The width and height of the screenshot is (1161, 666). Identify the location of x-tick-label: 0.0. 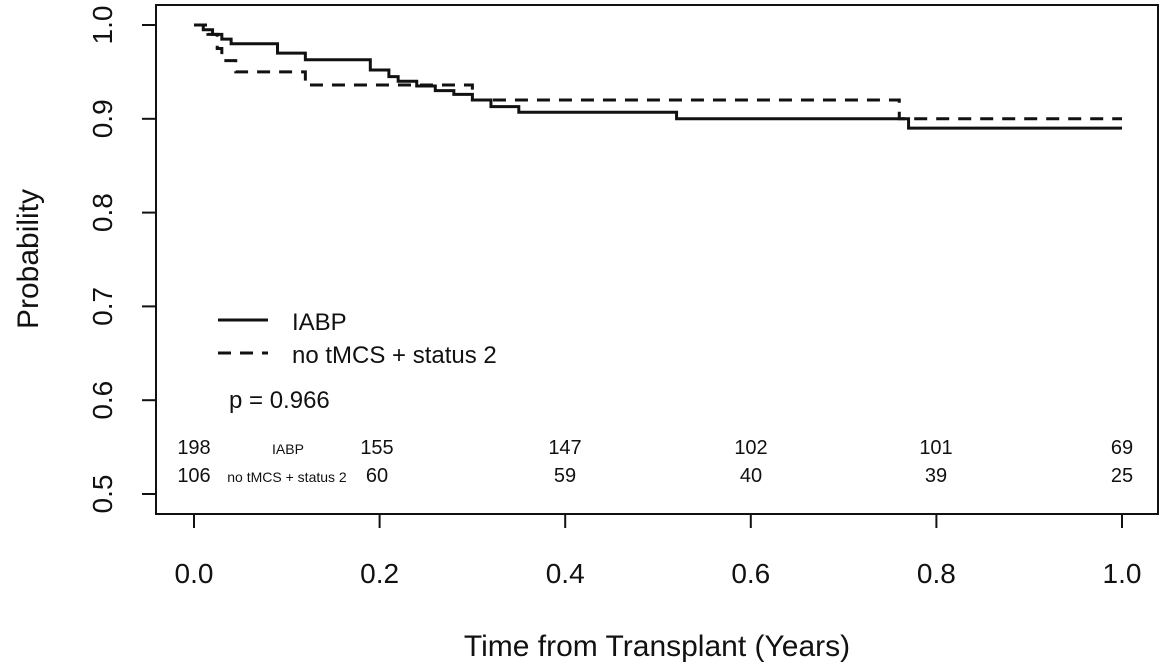
(194, 573).